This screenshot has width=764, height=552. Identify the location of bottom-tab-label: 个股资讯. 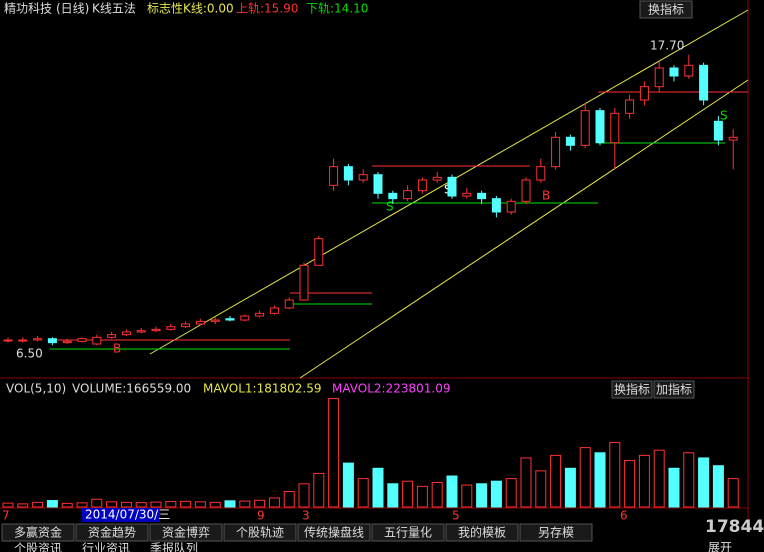
(38, 547).